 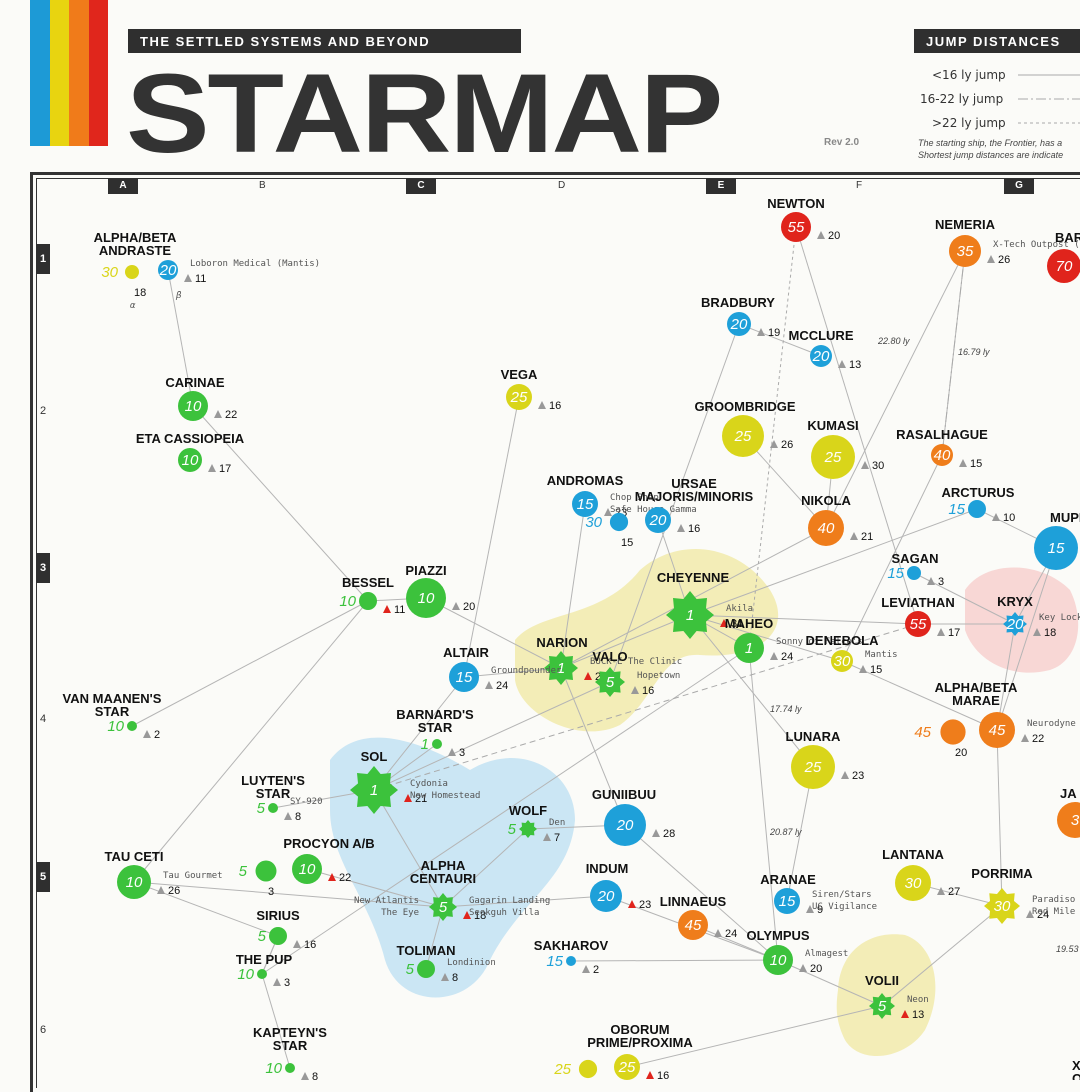 What do you see at coordinates (619, 886) in the screenshot?
I see `system-indum: 20 INDUM 23` at bounding box center [619, 886].